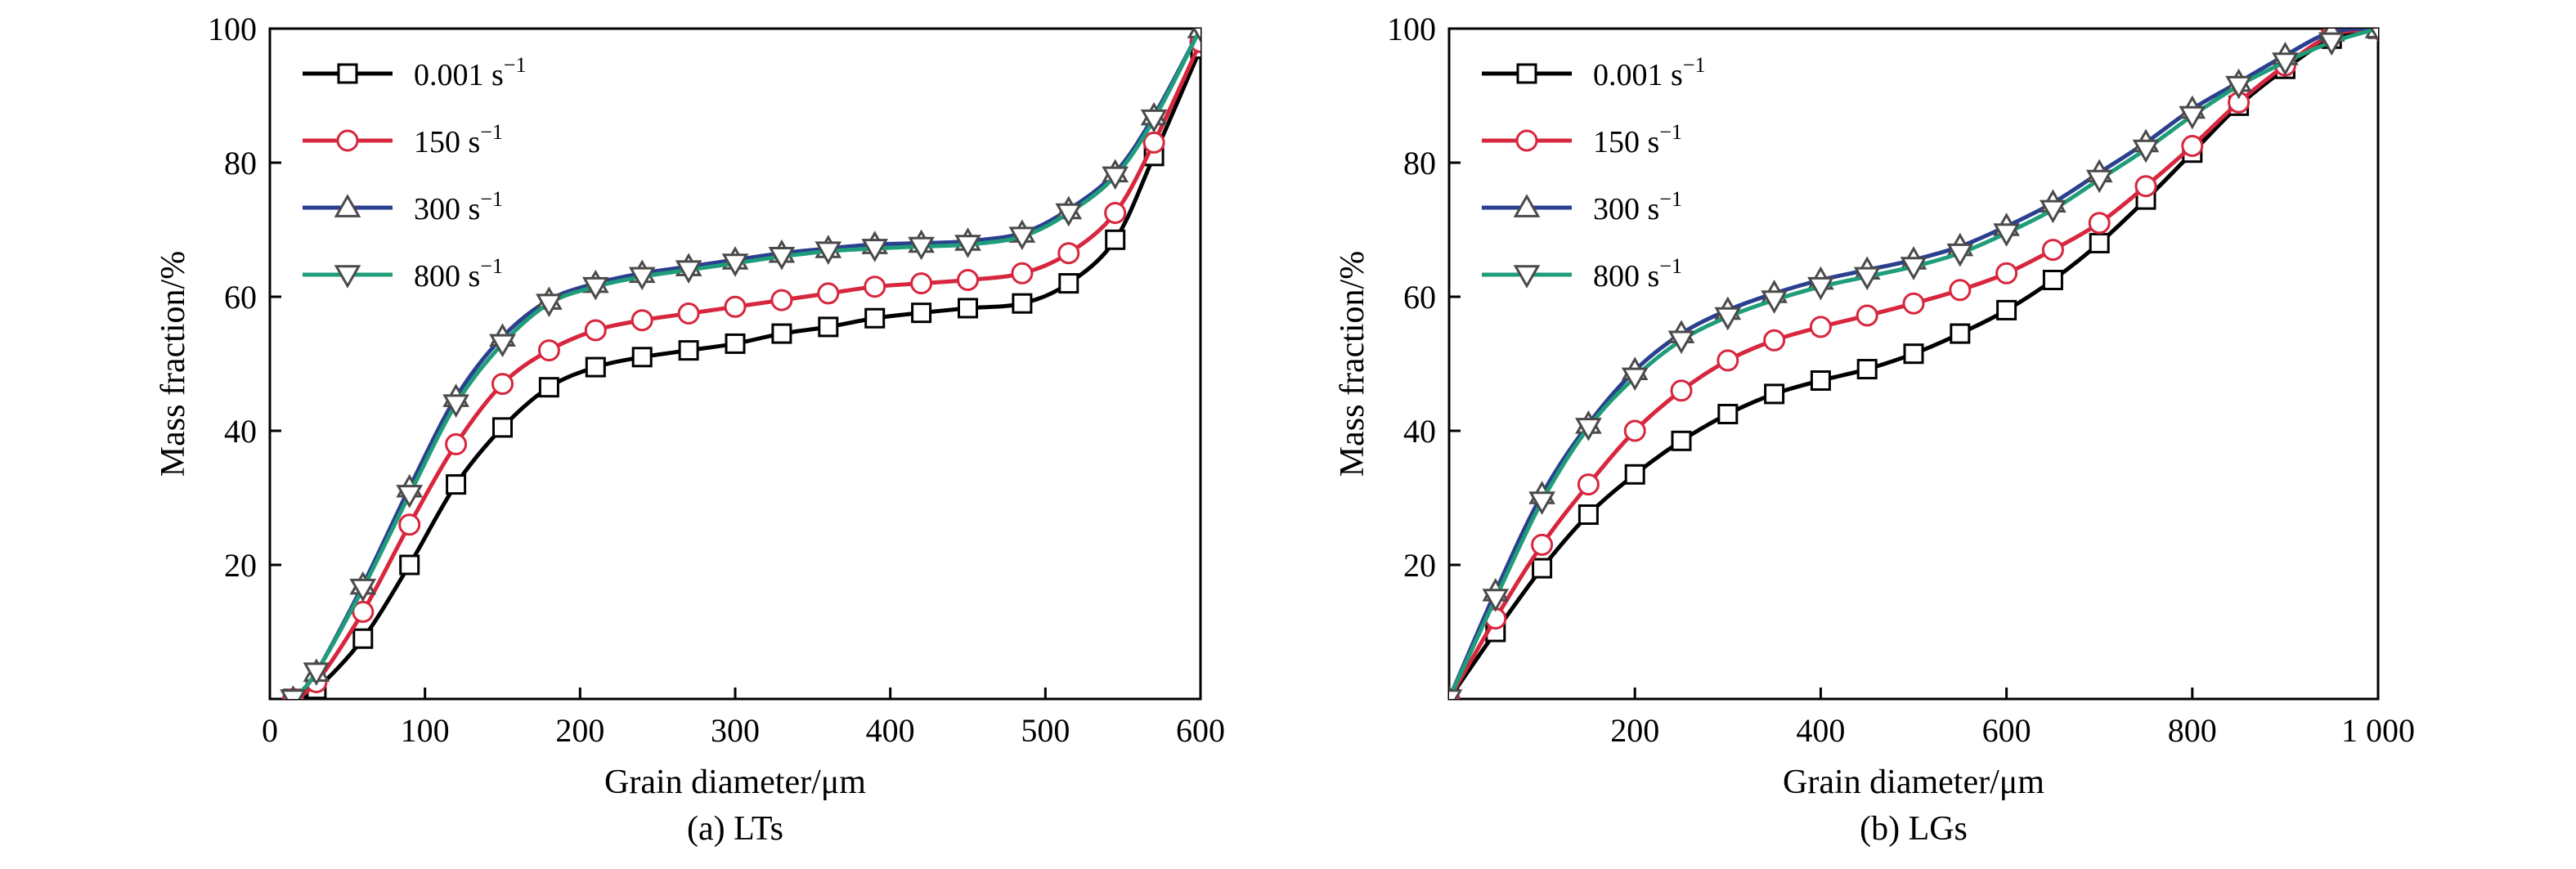  What do you see at coordinates (2192, 730) in the screenshot?
I see `x-tick-label: 800` at bounding box center [2192, 730].